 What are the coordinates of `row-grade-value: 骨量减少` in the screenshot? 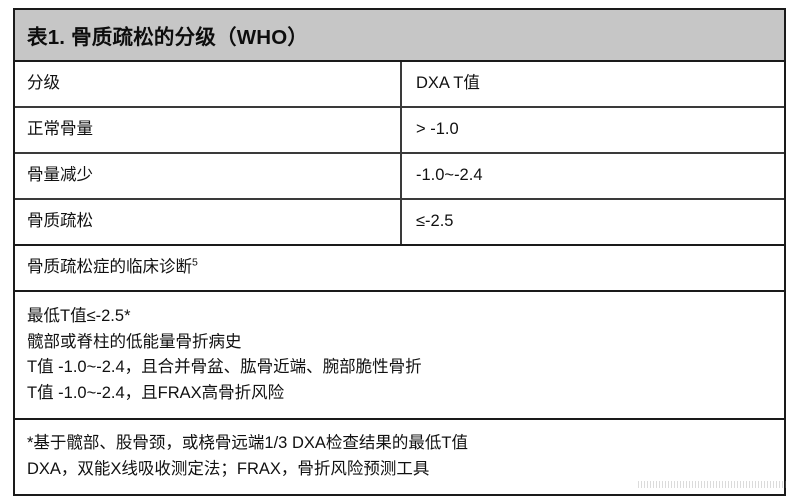 It's located at (60, 175).